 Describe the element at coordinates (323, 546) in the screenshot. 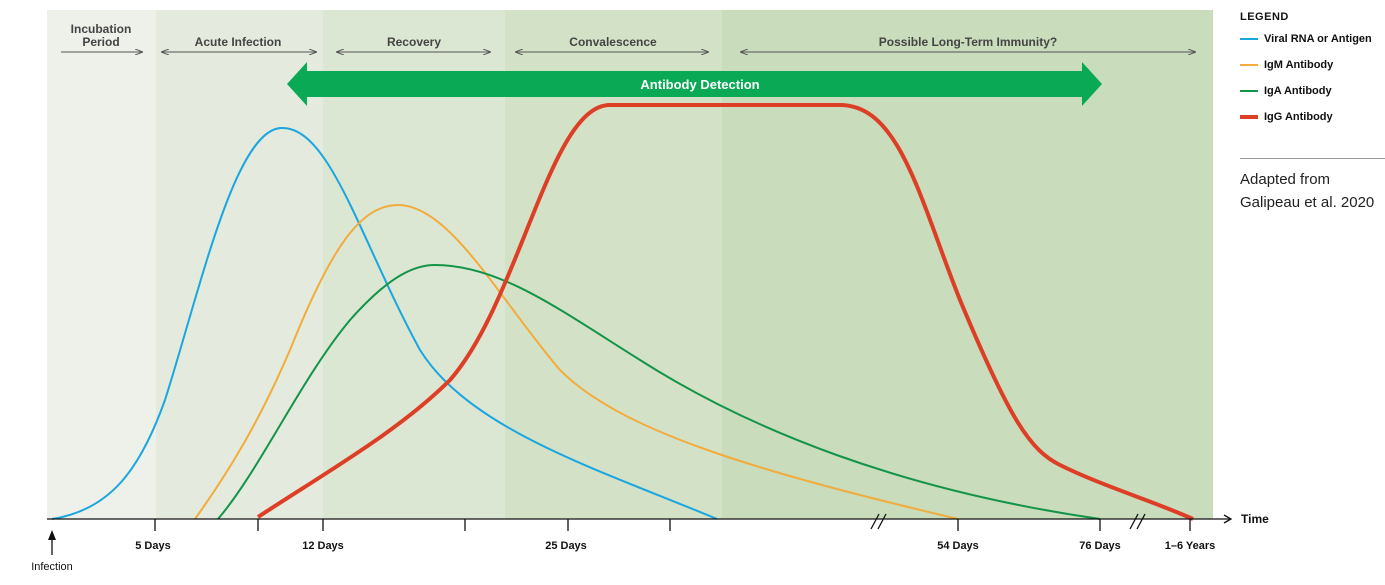

I see `tick-12-days: 12 Days` at that location.